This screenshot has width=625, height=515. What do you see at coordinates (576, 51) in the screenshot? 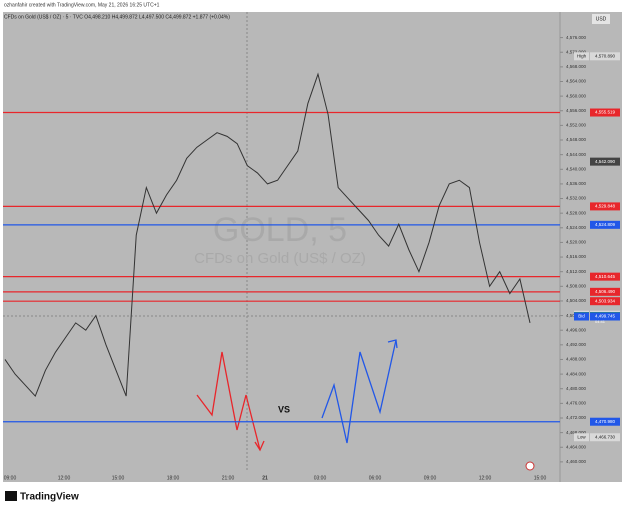
I see `y-tick-label: 4,572.000` at bounding box center [576, 51].